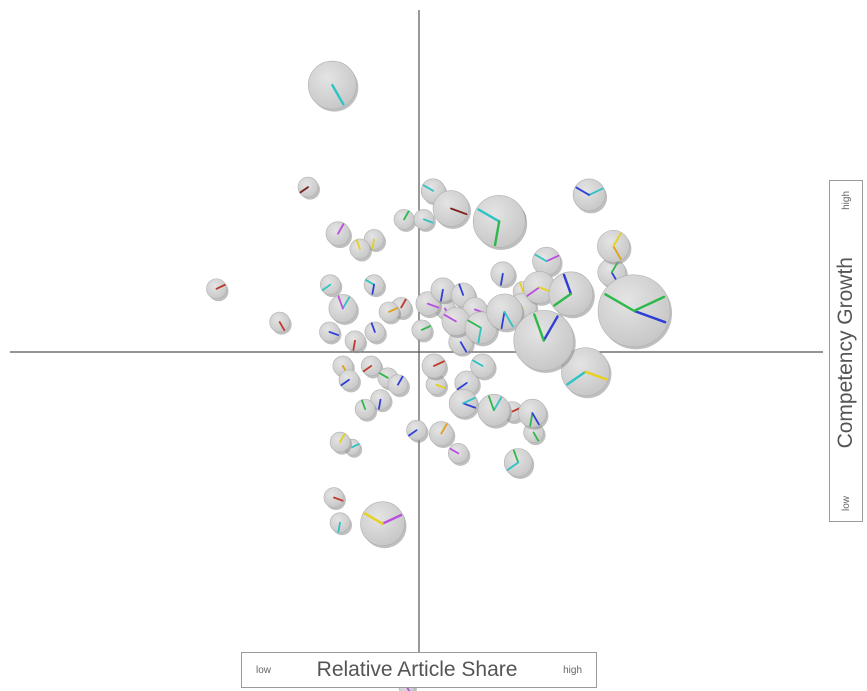  I want to click on y-axis-low-label: low, so click(846, 503).